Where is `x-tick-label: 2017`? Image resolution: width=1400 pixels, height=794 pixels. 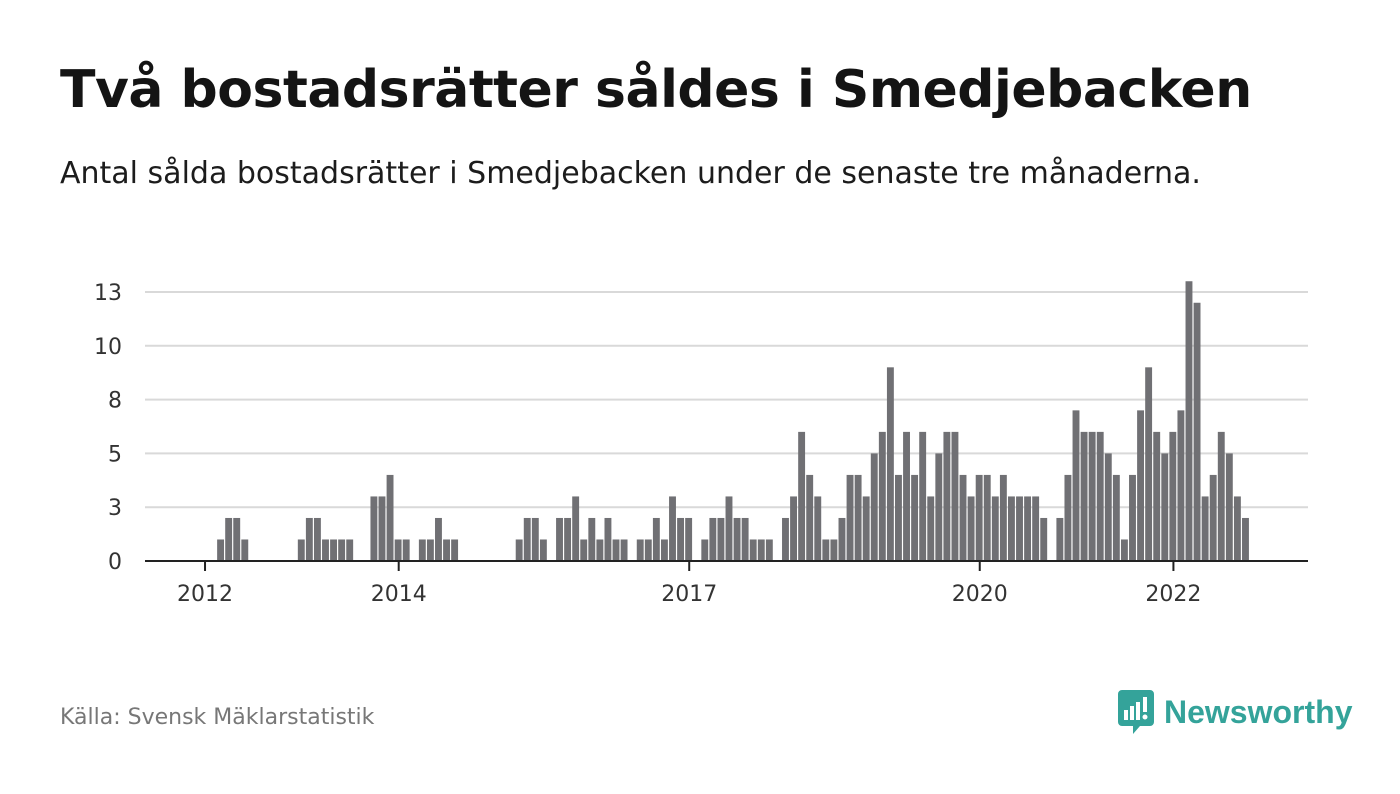
x-tick-label: 2017 is located at coordinates (689, 594).